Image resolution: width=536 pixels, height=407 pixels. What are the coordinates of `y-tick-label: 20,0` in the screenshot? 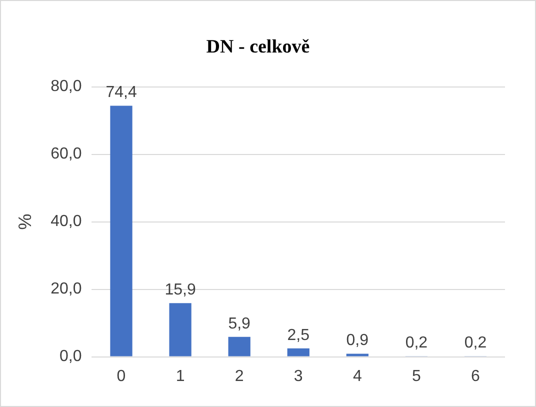 It's located at (66, 289).